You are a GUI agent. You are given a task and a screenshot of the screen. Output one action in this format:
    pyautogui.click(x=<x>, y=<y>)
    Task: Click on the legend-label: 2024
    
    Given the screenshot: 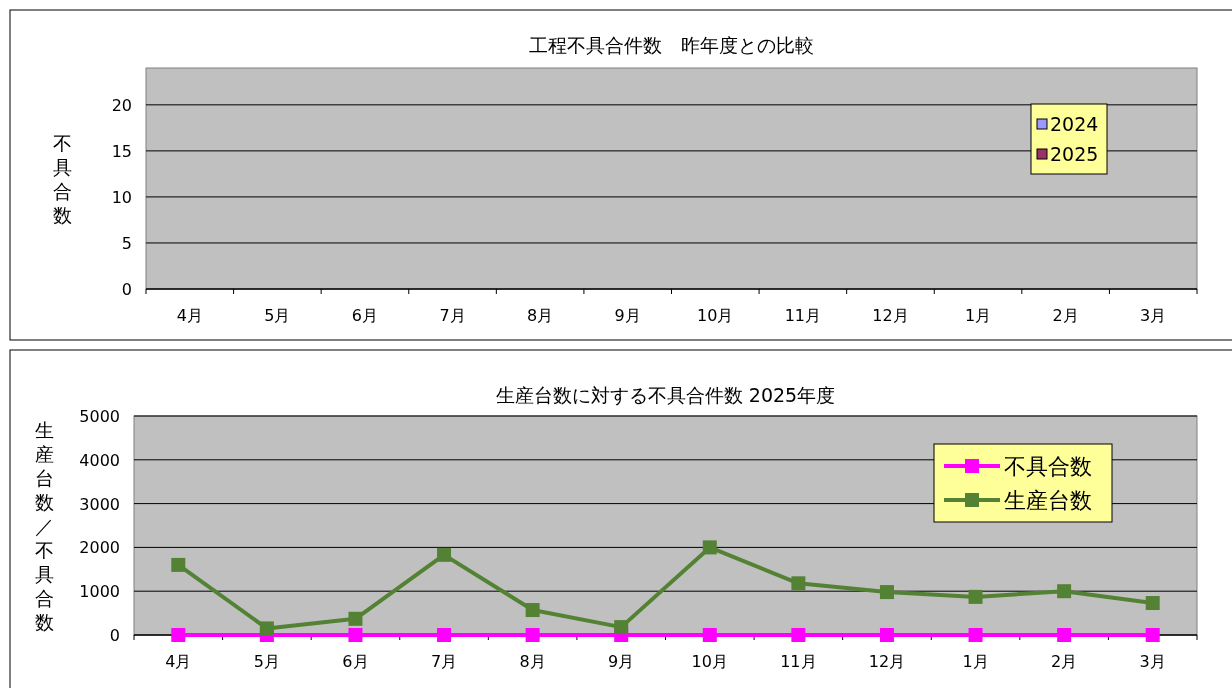 What is the action you would take?
    pyautogui.click(x=1074, y=124)
    